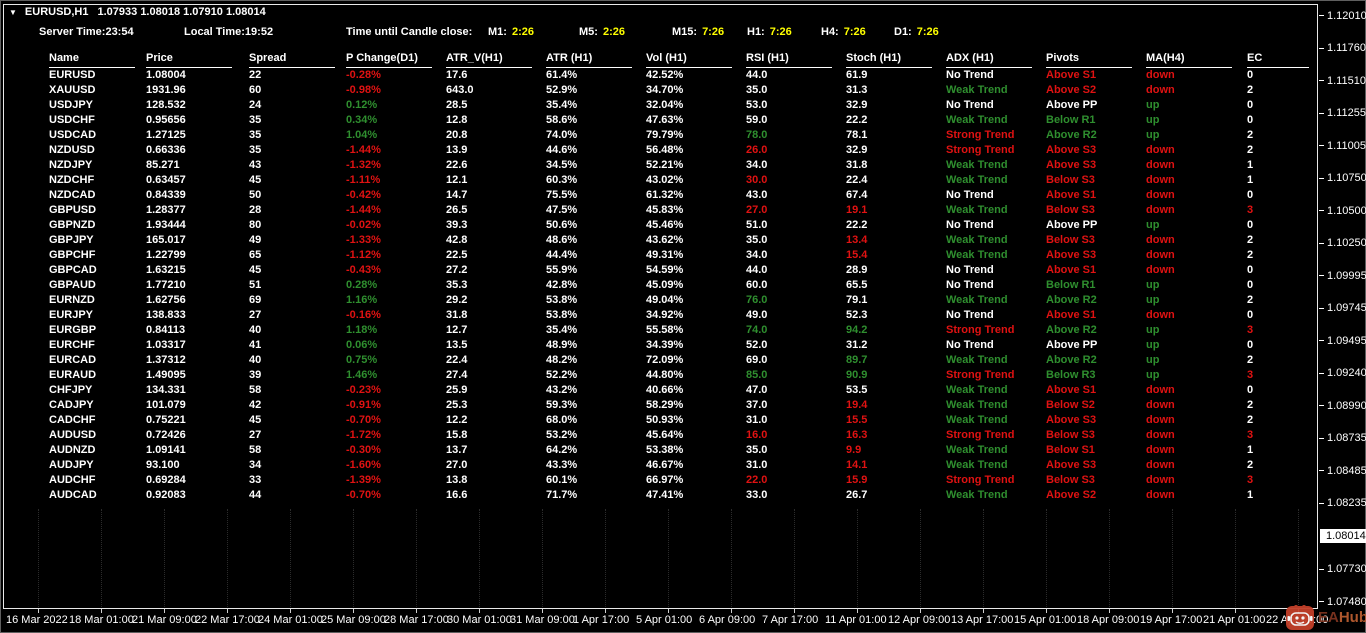 This screenshot has height=633, width=1366. Describe the element at coordinates (71, 405) in the screenshot. I see `cell-name: CADJPY` at that location.